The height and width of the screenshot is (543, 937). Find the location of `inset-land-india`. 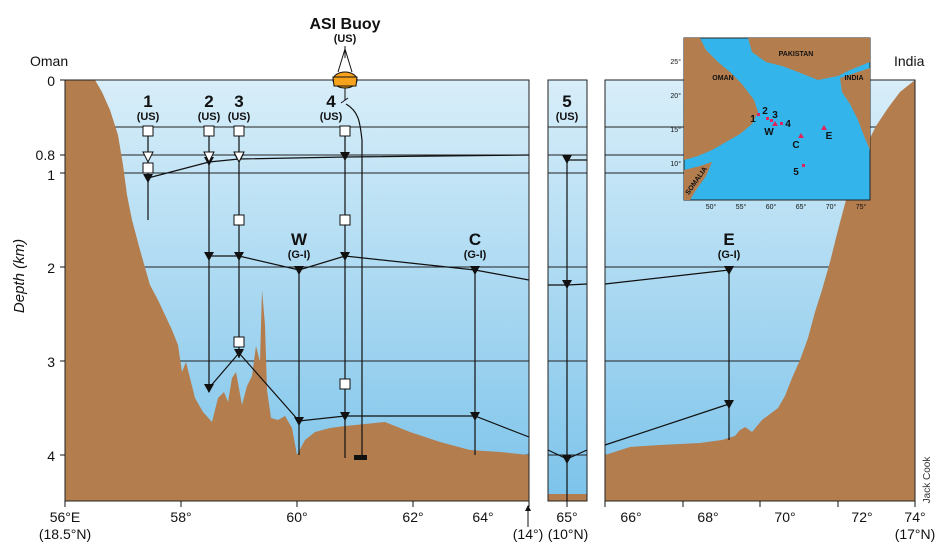

inset-land-india is located at coordinates (855, 109).